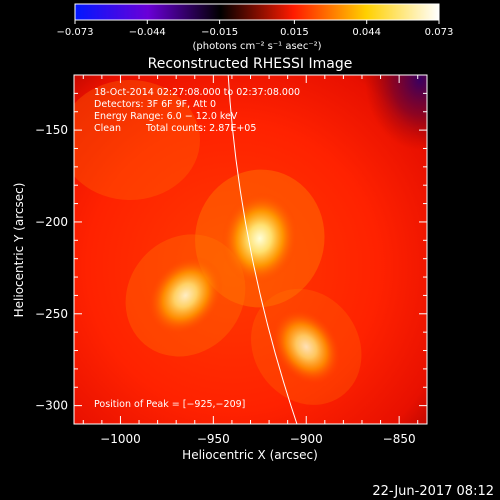 This screenshot has height=500, width=500. I want to click on colorbar-tick-label: 0.015, so click(294, 32).